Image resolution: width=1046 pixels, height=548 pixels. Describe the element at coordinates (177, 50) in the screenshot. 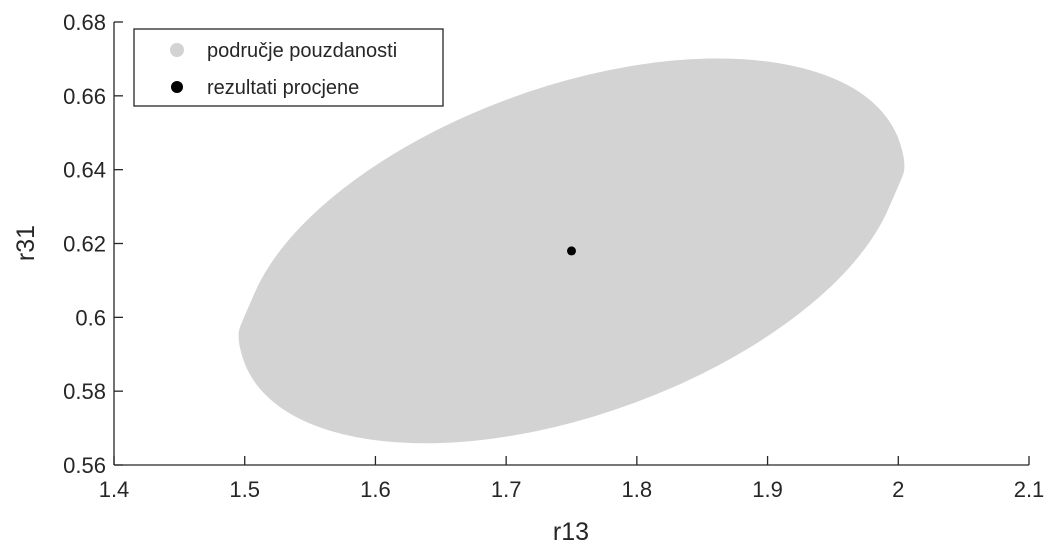

I see `legend-marker-confidence-region` at that location.